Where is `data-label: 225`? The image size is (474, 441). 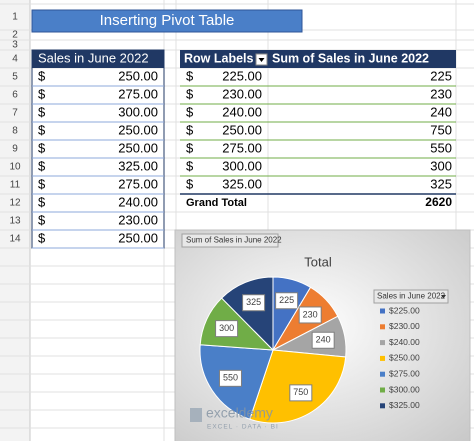 data-label: 225 is located at coordinates (286, 300).